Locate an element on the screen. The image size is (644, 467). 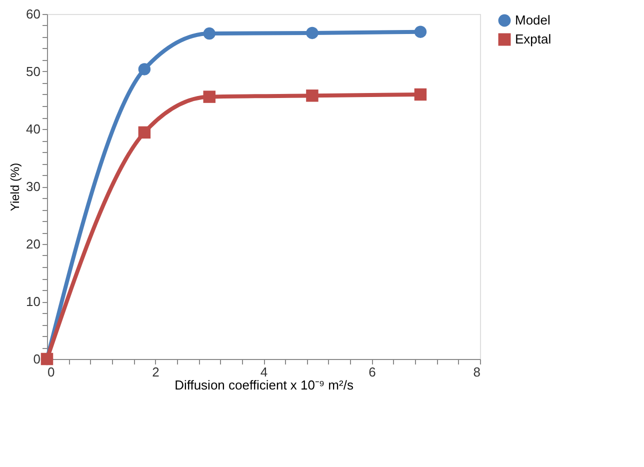
y-tick-label: 50 is located at coordinates (33, 71).